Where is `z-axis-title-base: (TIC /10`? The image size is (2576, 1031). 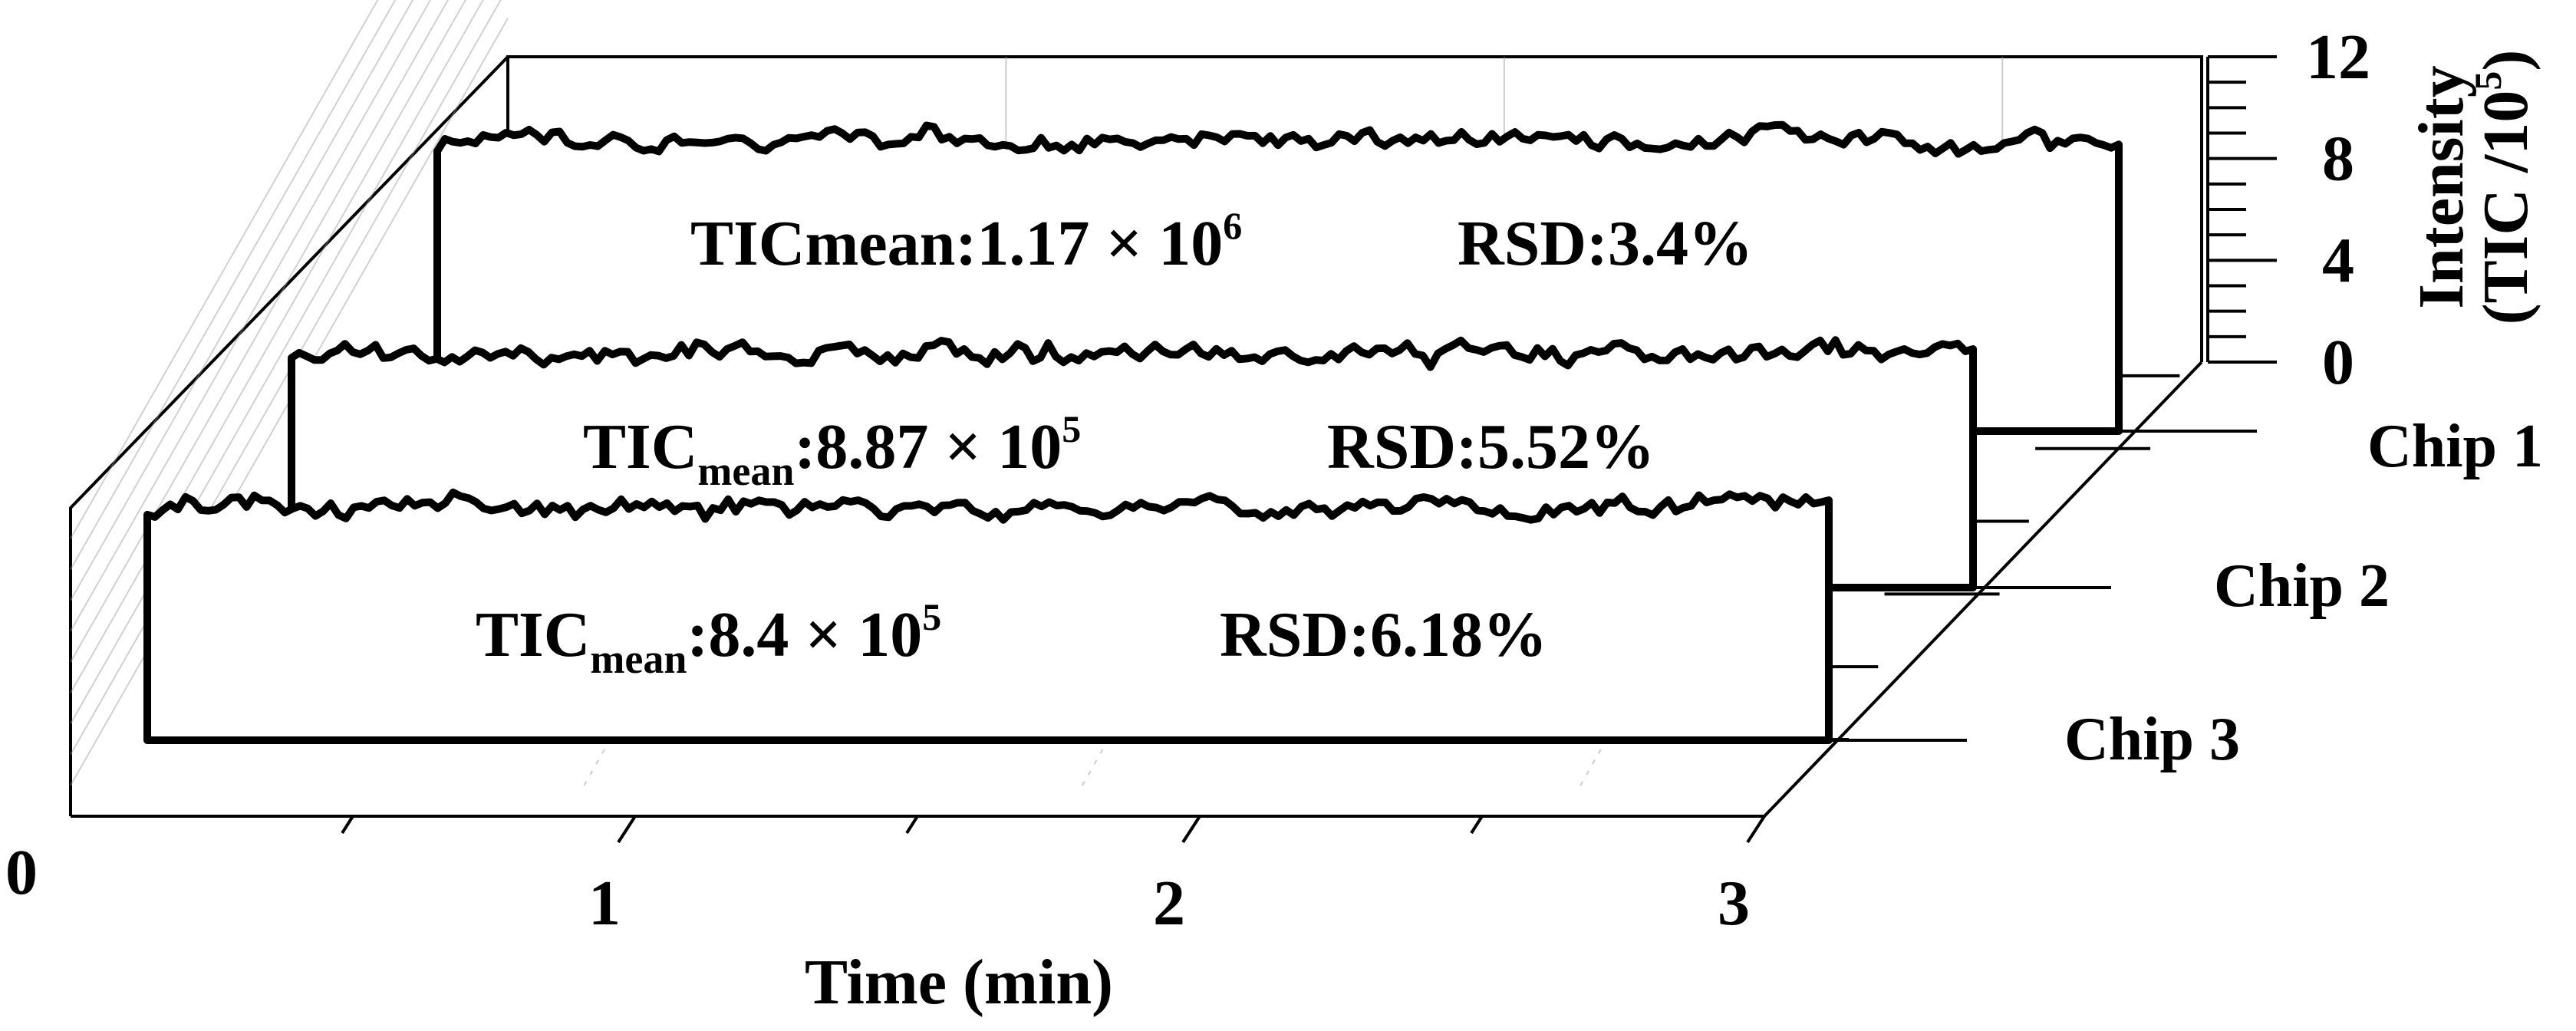
z-axis-title-base: (TIC /10 is located at coordinates (2505, 208).